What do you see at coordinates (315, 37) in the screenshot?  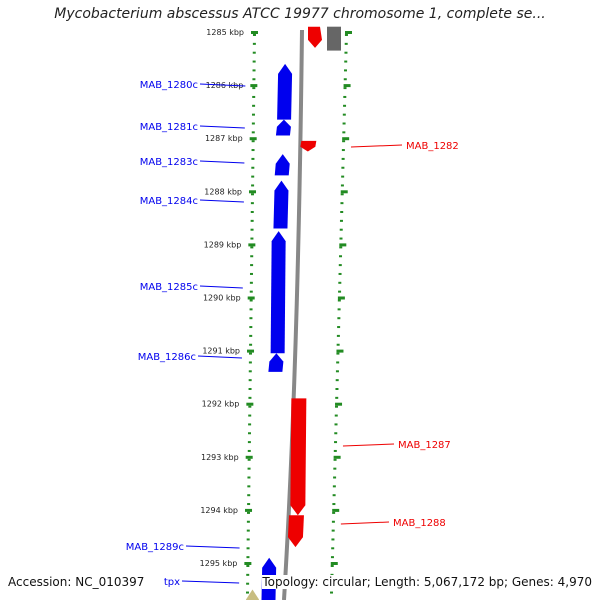 I see `partial-forward-feature` at bounding box center [315, 37].